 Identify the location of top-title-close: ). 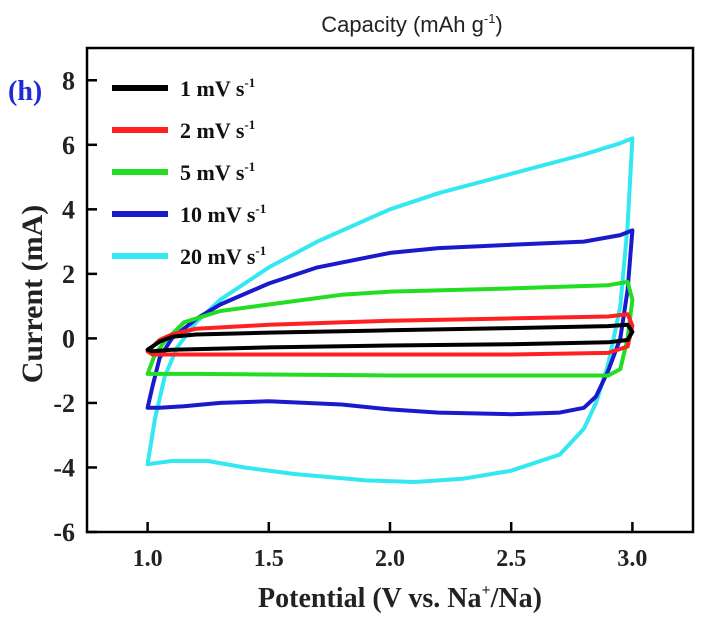
(498, 24).